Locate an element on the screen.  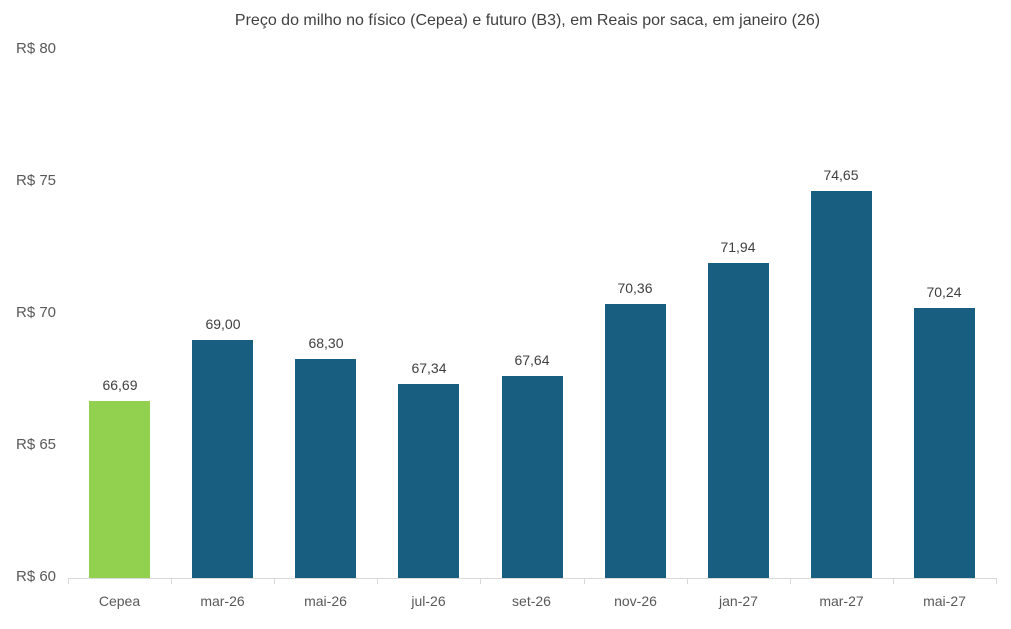
bar-value-label: 74,65 is located at coordinates (841, 175).